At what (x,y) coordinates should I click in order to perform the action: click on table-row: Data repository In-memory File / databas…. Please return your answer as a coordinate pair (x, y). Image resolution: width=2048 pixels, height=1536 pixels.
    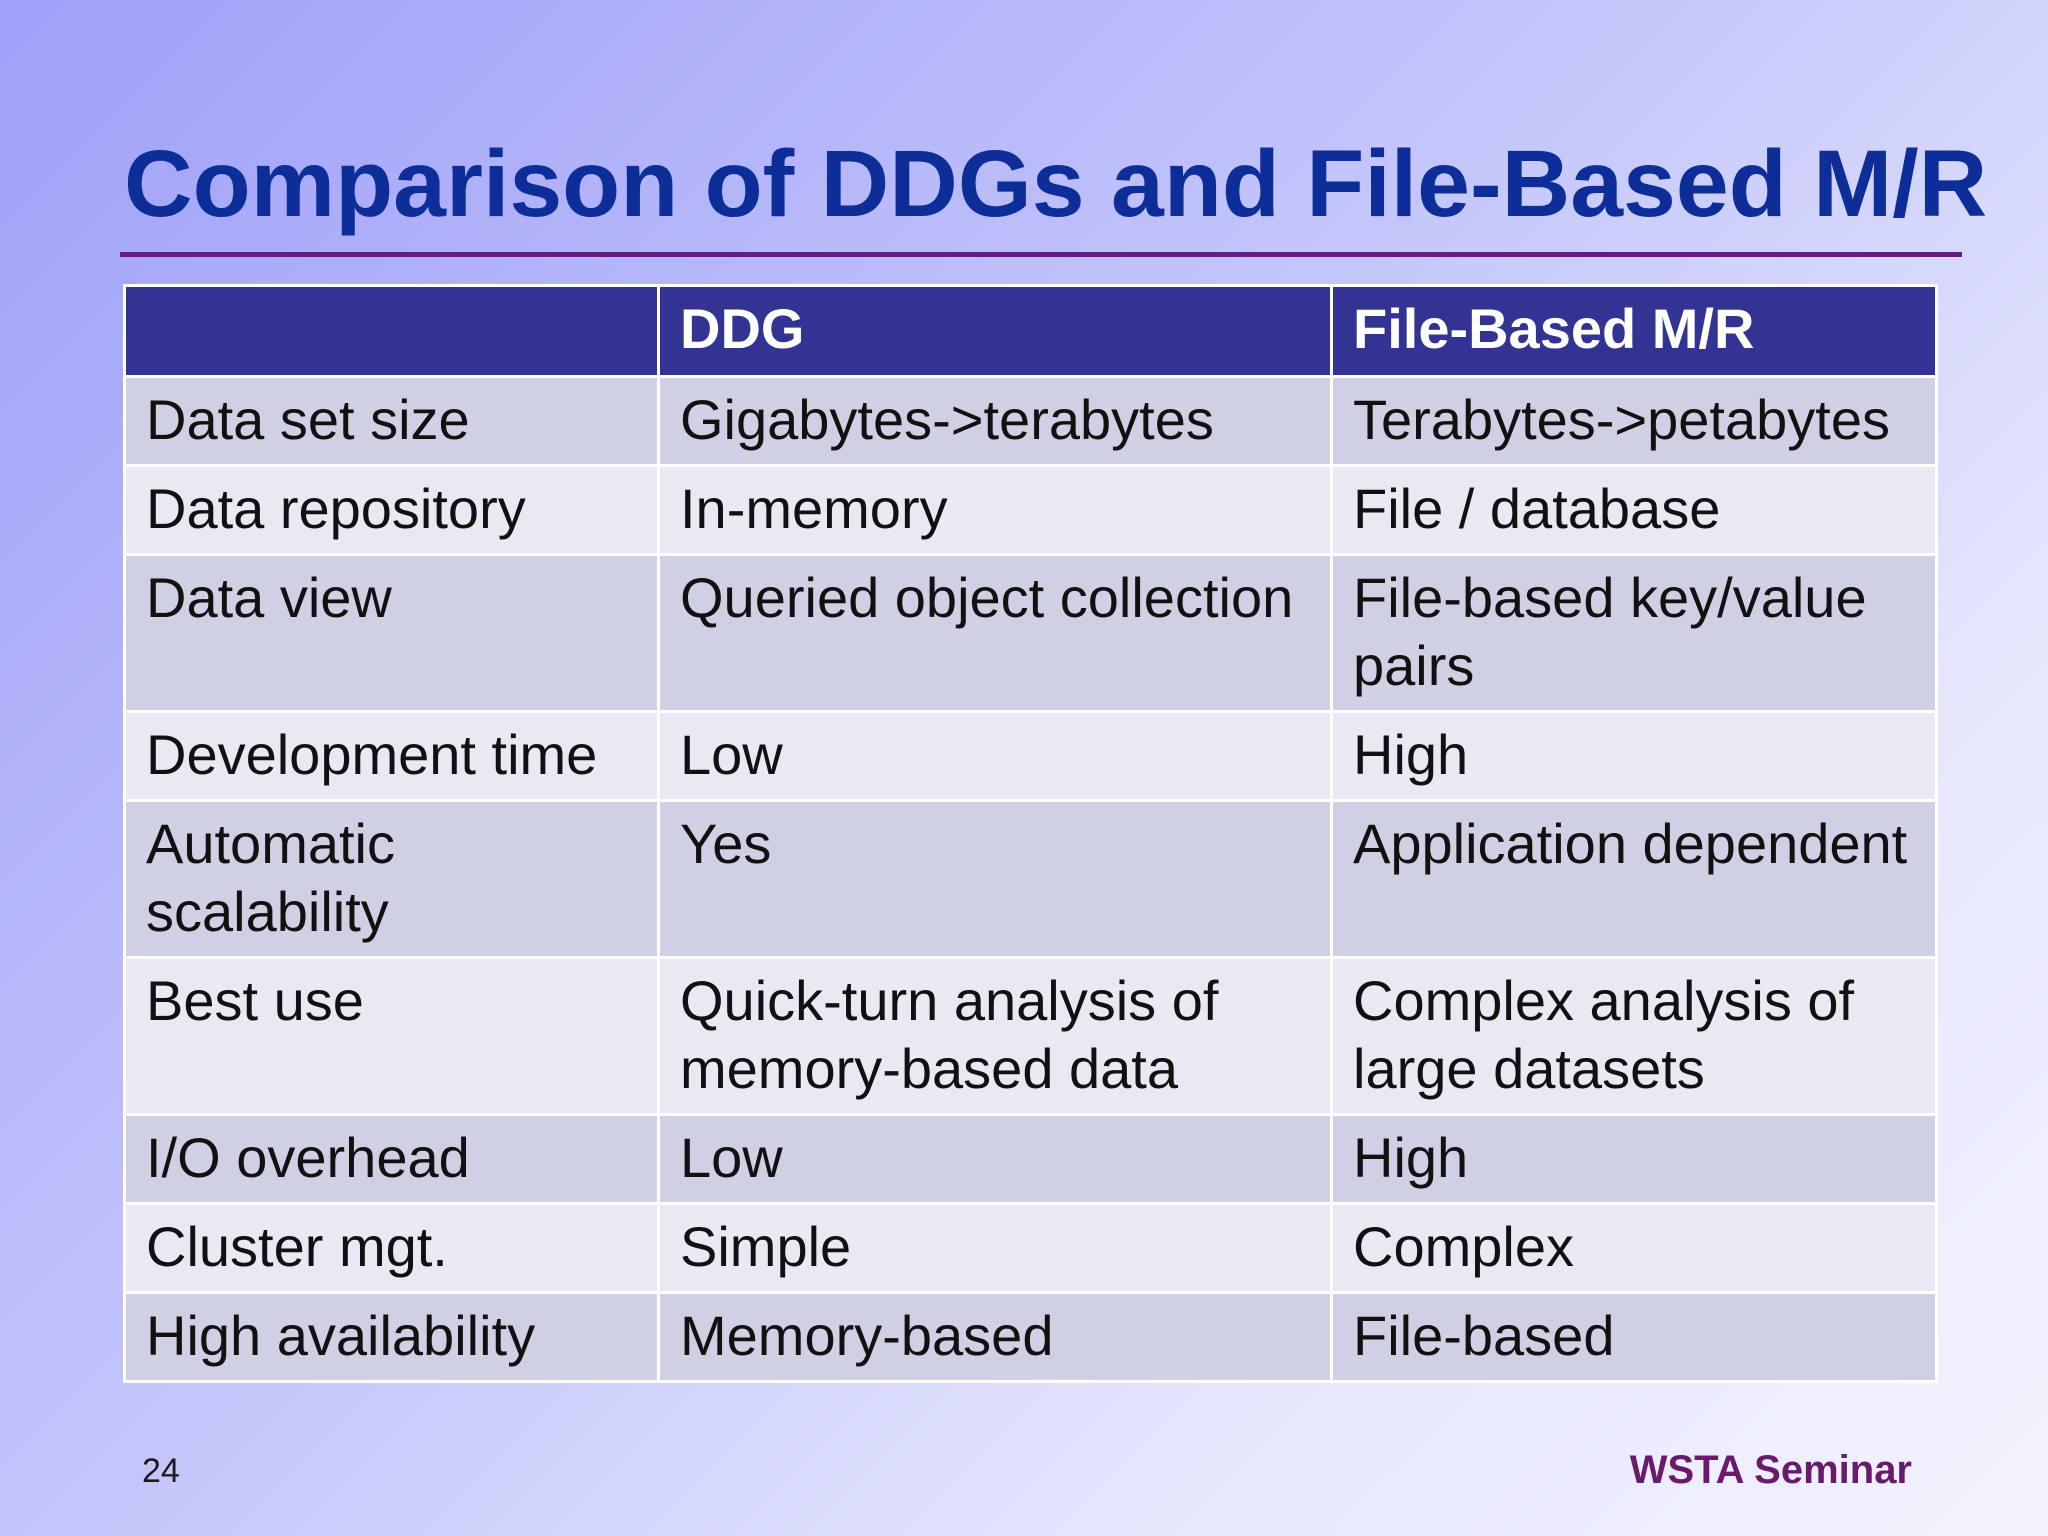
    Looking at the image, I should click on (1030, 510).